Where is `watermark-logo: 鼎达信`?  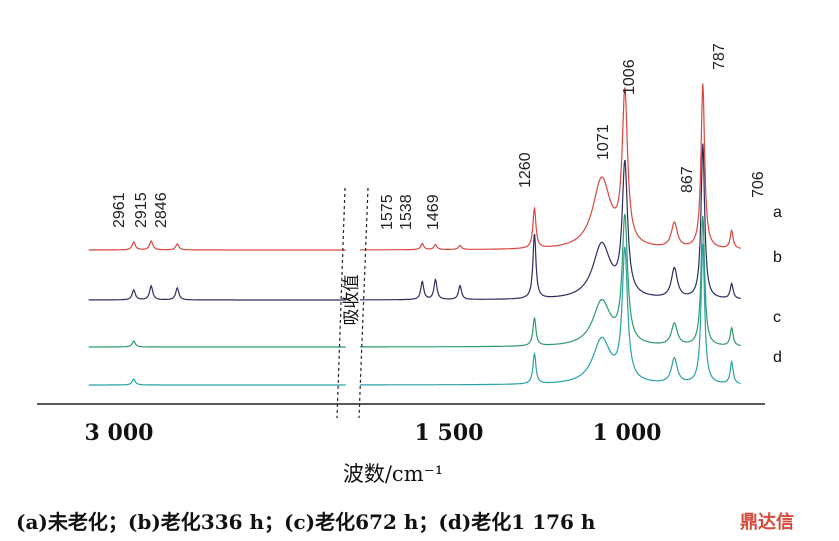 watermark-logo: 鼎达信 is located at coordinates (767, 521).